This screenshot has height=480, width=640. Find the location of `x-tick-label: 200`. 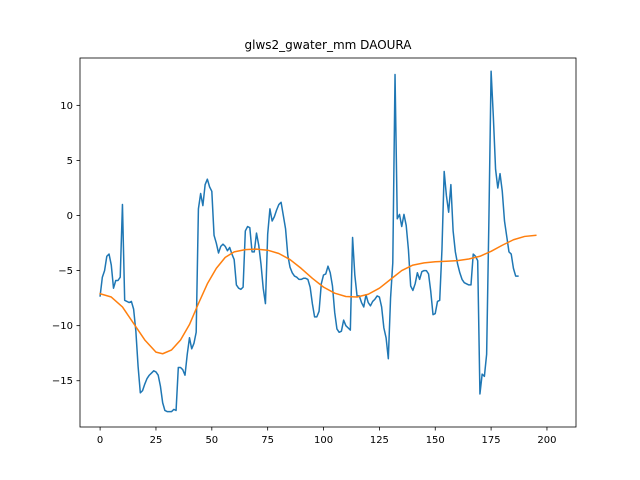

x-tick-label: 200 is located at coordinates (546, 440).